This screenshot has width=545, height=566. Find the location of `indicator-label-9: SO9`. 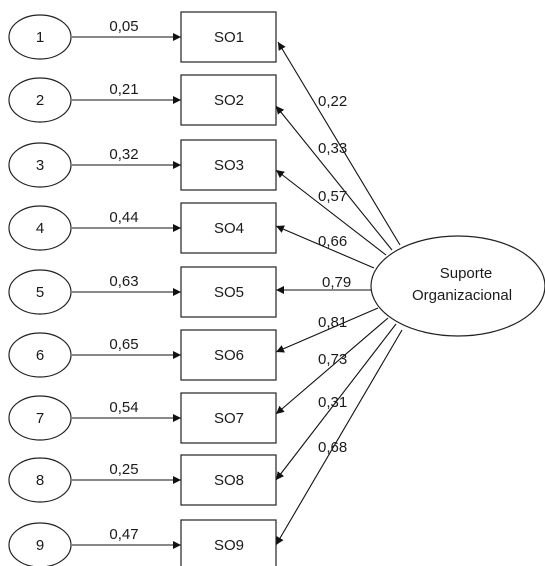

indicator-label-9: SO9 is located at coordinates (229, 545).